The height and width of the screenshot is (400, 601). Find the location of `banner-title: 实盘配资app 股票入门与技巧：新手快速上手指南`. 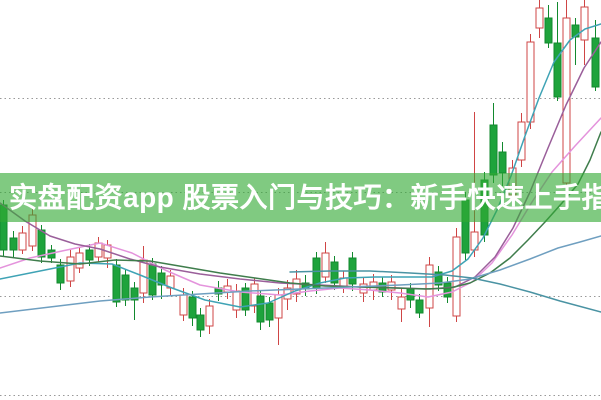

banner-title: 实盘配资app 股票入门与技巧：新手快速上手指南 is located at coordinates (305, 197).